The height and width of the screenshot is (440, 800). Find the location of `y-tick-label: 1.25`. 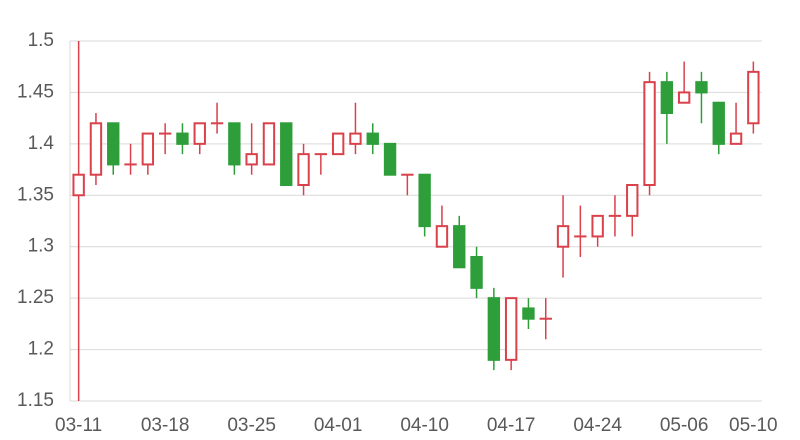

y-tick-label: 1.25 is located at coordinates (35, 297).